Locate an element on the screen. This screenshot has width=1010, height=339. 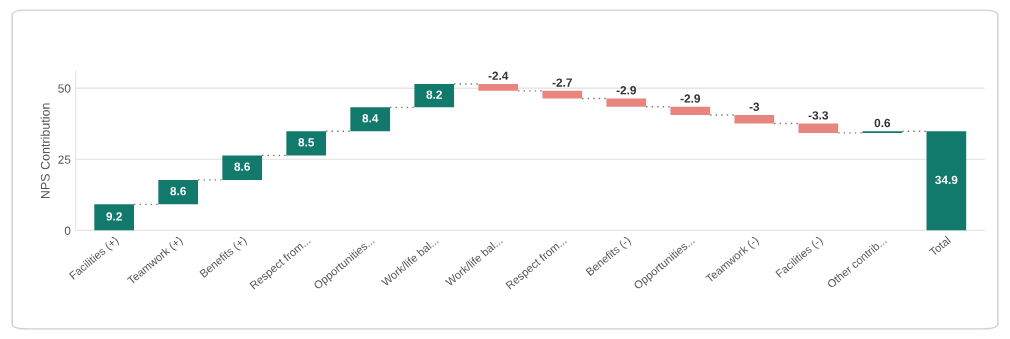
data-label: 34.9 is located at coordinates (946, 180).